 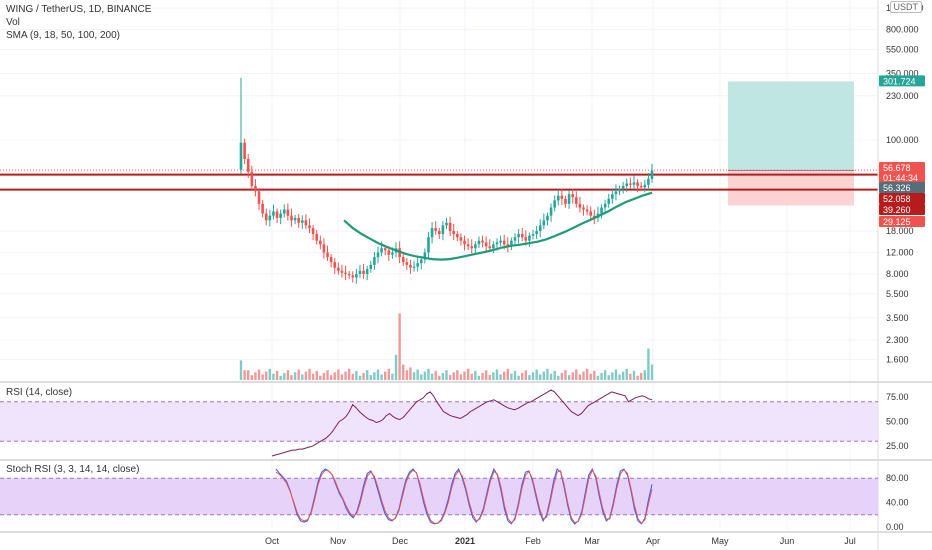 What do you see at coordinates (498, 226) in the screenshot?
I see `sma-line` at bounding box center [498, 226].